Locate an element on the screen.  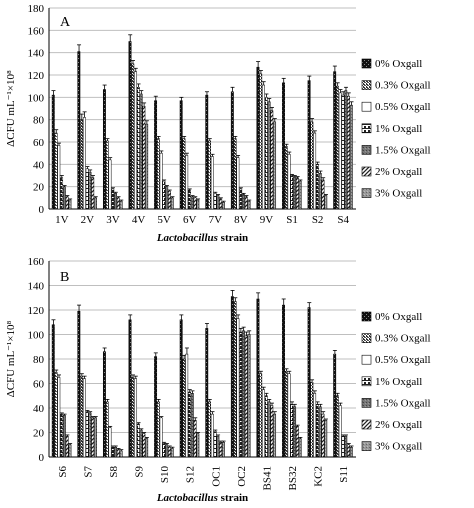
x-tick-label: BS41 is located at coordinates (267, 478).